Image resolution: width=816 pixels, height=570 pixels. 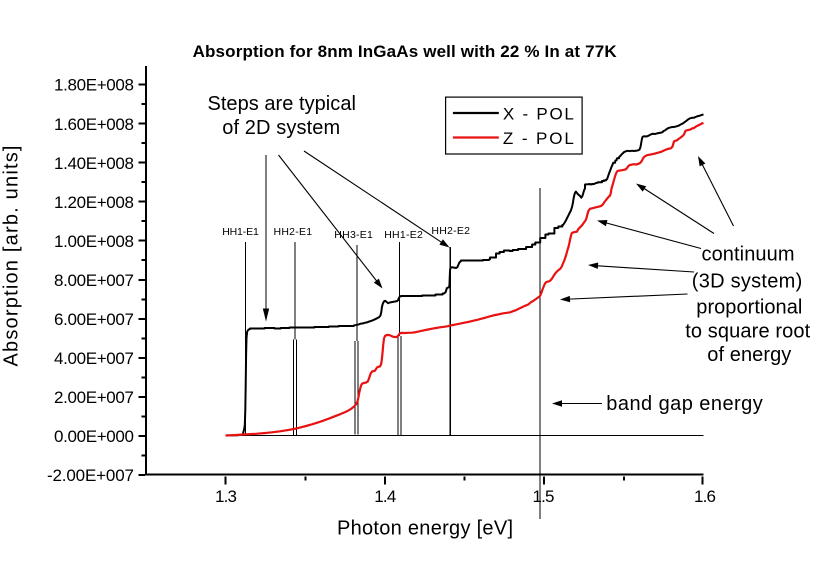 I want to click on svg-text: of energy, so click(x=749, y=355).